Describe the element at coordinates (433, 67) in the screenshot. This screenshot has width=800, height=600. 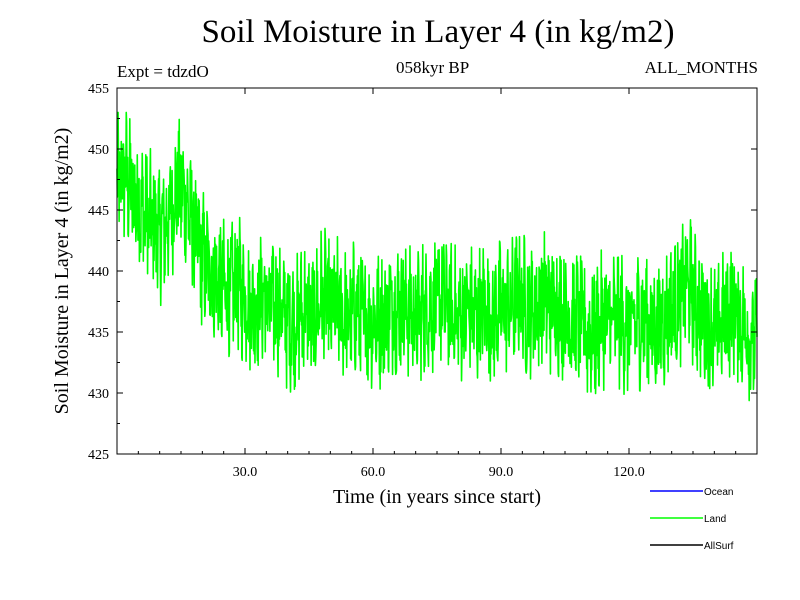
I see `chart-subtitle: 058kyr BP` at that location.